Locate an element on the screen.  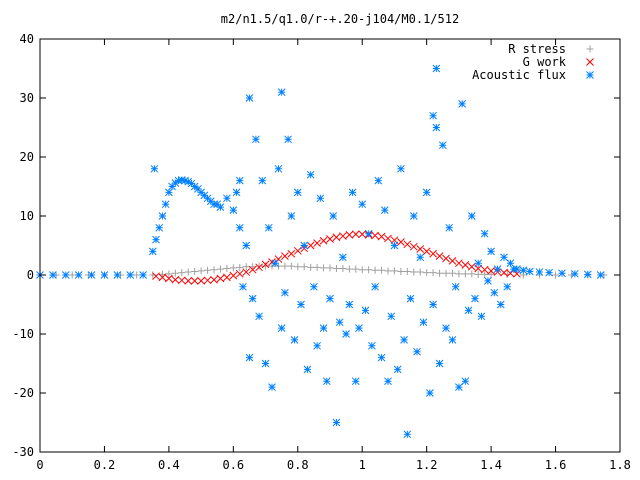
x-tick-label: 0.4 is located at coordinates (169, 465).